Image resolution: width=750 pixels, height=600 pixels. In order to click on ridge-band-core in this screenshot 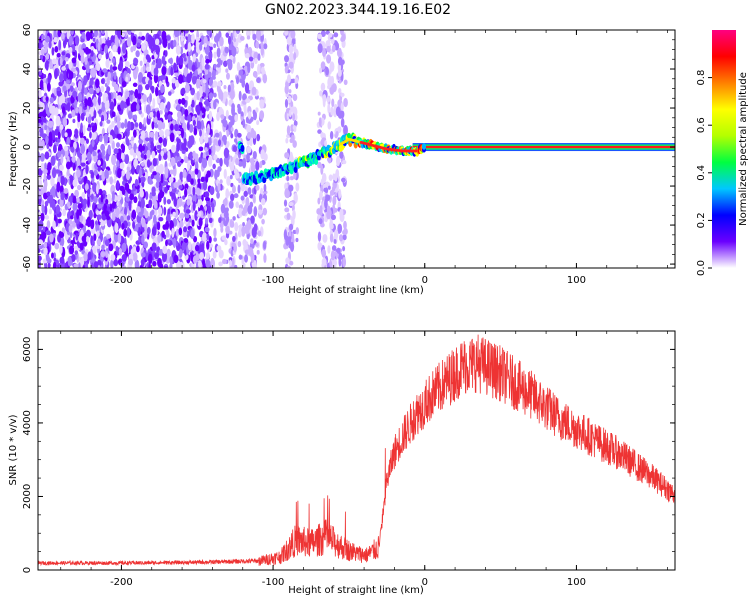, I will do `click(543, 147)`.